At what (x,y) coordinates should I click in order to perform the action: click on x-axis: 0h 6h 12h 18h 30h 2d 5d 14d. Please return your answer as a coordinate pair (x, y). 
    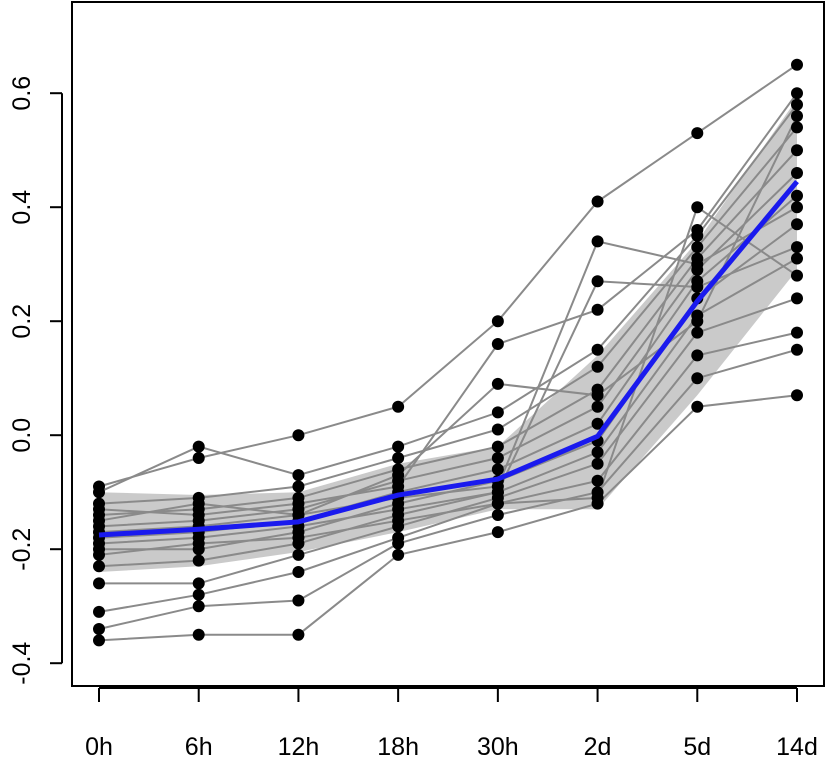
    Looking at the image, I should click on (451, 723).